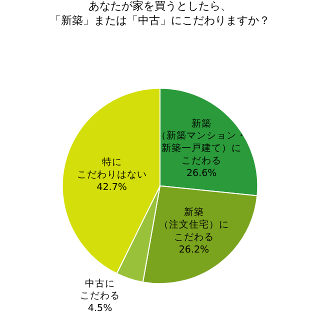 The width and height of the screenshot is (320, 320). I want to click on slice-label: 中古にこだわる, so click(100, 289).